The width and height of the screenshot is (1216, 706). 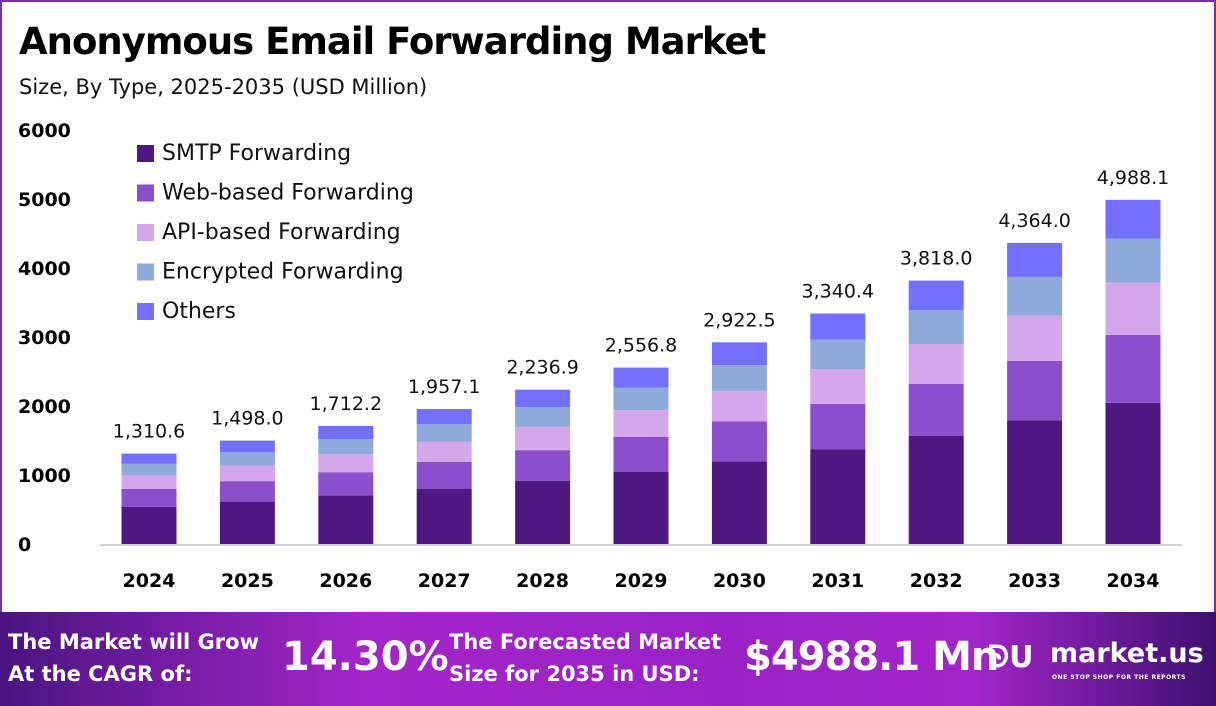 What do you see at coordinates (641, 581) in the screenshot?
I see `x-tick-label: 2029` at bounding box center [641, 581].